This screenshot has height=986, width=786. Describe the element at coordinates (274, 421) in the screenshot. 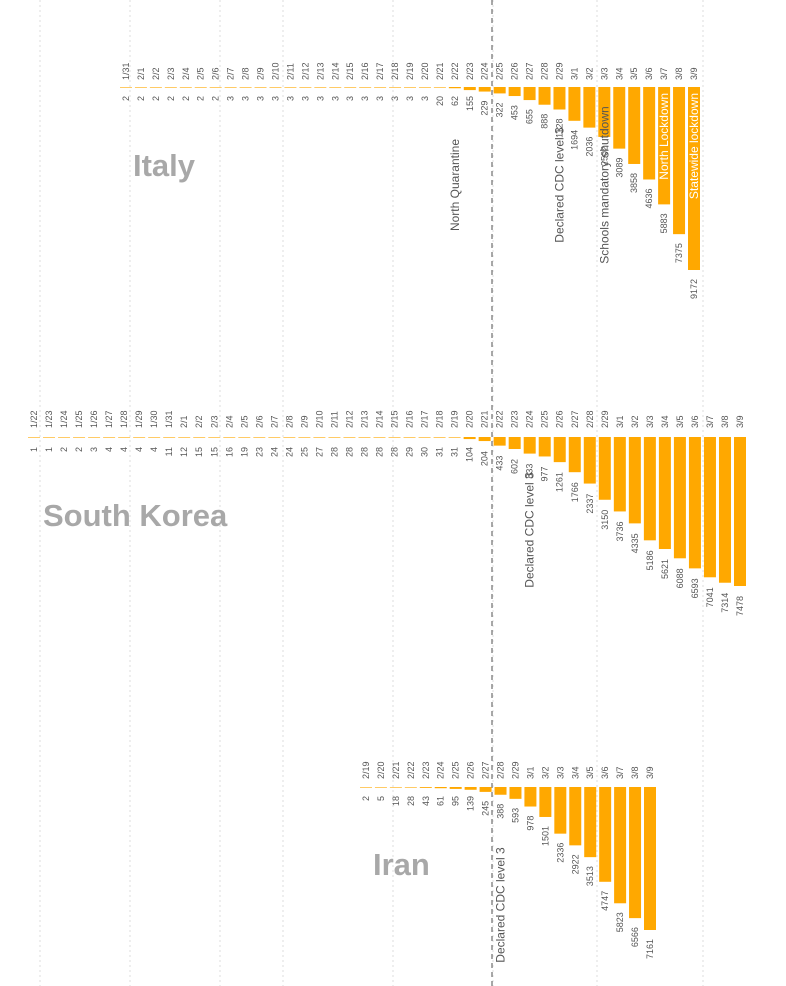

I see `tick-label: 2/7` at that location.